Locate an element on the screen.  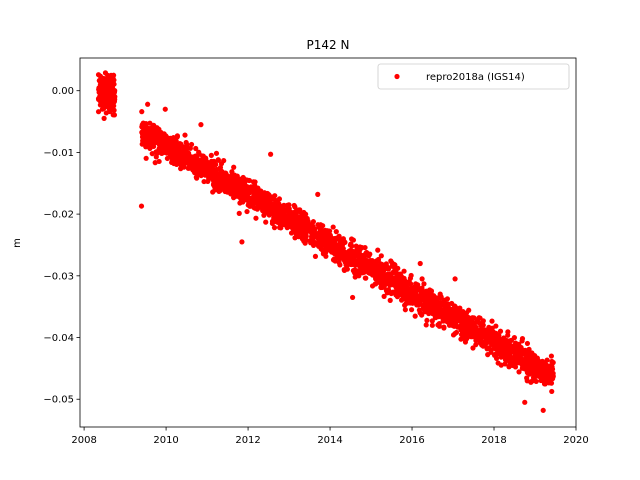
legend: repro2018a (IGS14) is located at coordinates (473, 76).